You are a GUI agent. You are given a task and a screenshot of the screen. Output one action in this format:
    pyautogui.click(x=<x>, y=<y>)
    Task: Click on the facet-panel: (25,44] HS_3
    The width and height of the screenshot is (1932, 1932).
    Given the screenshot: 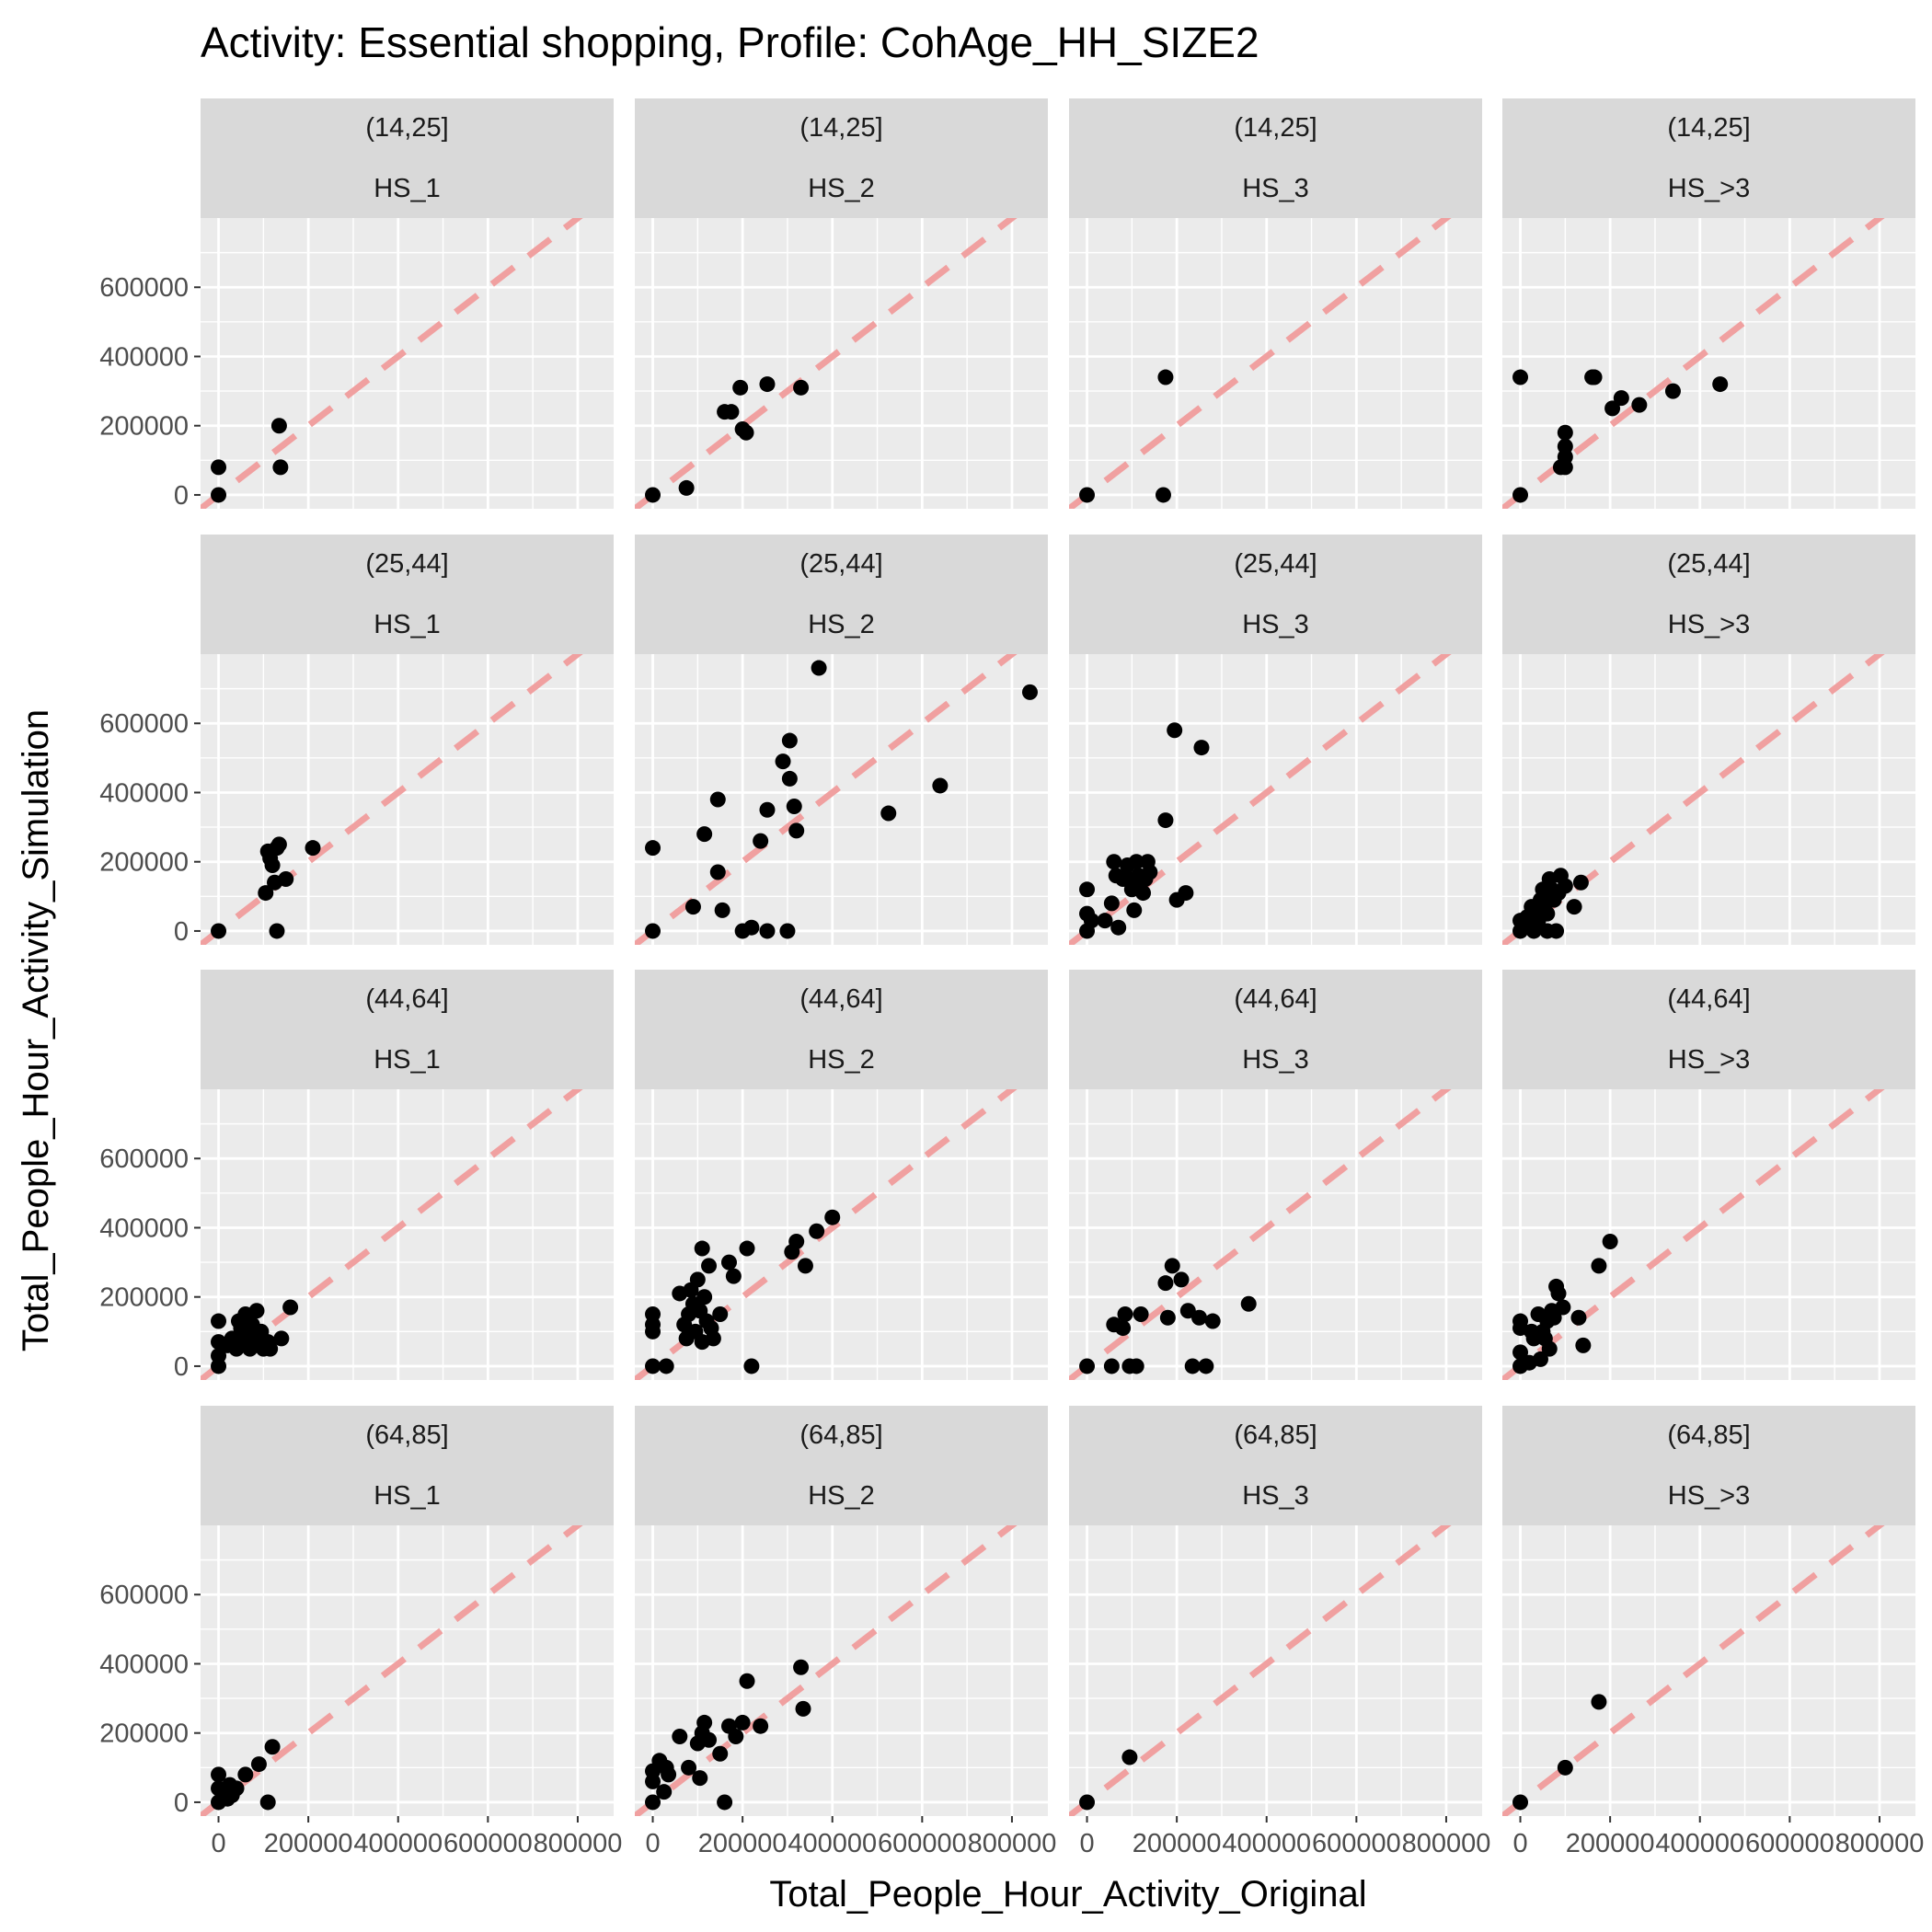 What is the action you would take?
    pyautogui.click(x=1275, y=740)
    